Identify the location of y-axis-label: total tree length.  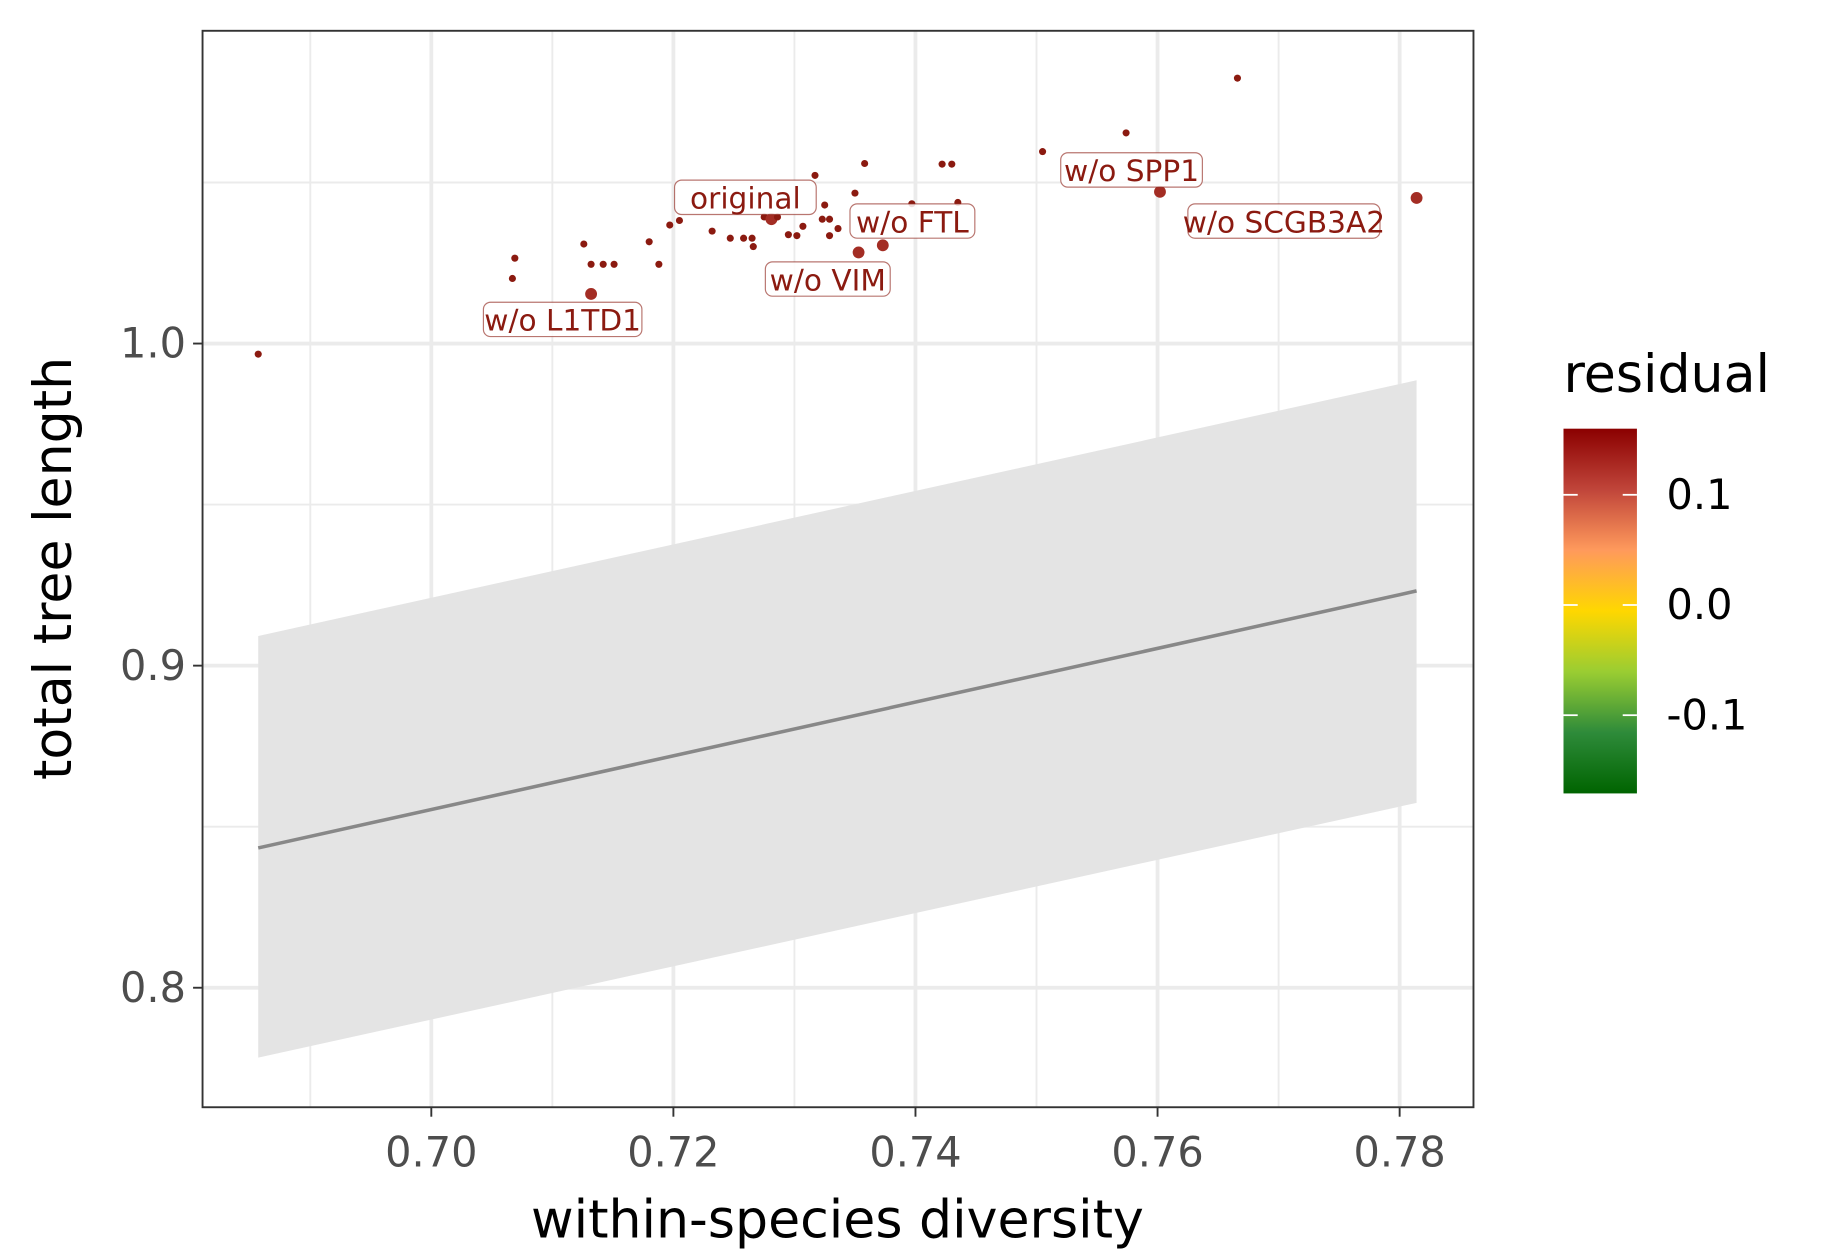
(54, 568).